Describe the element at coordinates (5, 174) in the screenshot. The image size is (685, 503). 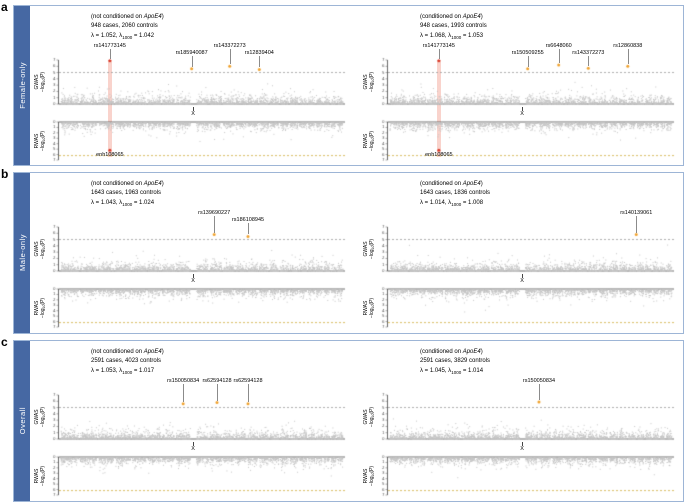
I see `panel-letter-b: b` at that location.